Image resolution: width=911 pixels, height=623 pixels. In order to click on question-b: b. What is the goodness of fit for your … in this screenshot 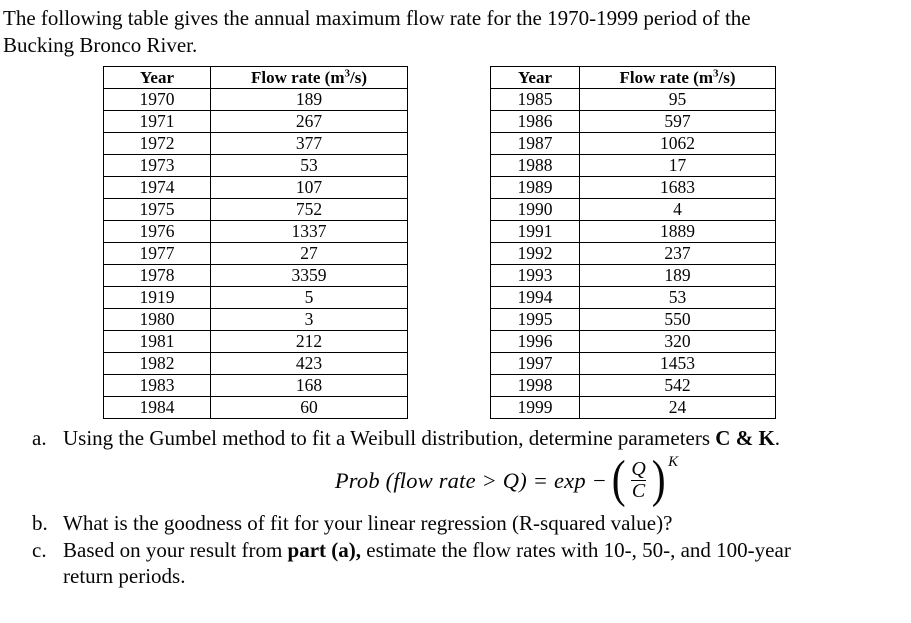, I will do `click(468, 523)`.